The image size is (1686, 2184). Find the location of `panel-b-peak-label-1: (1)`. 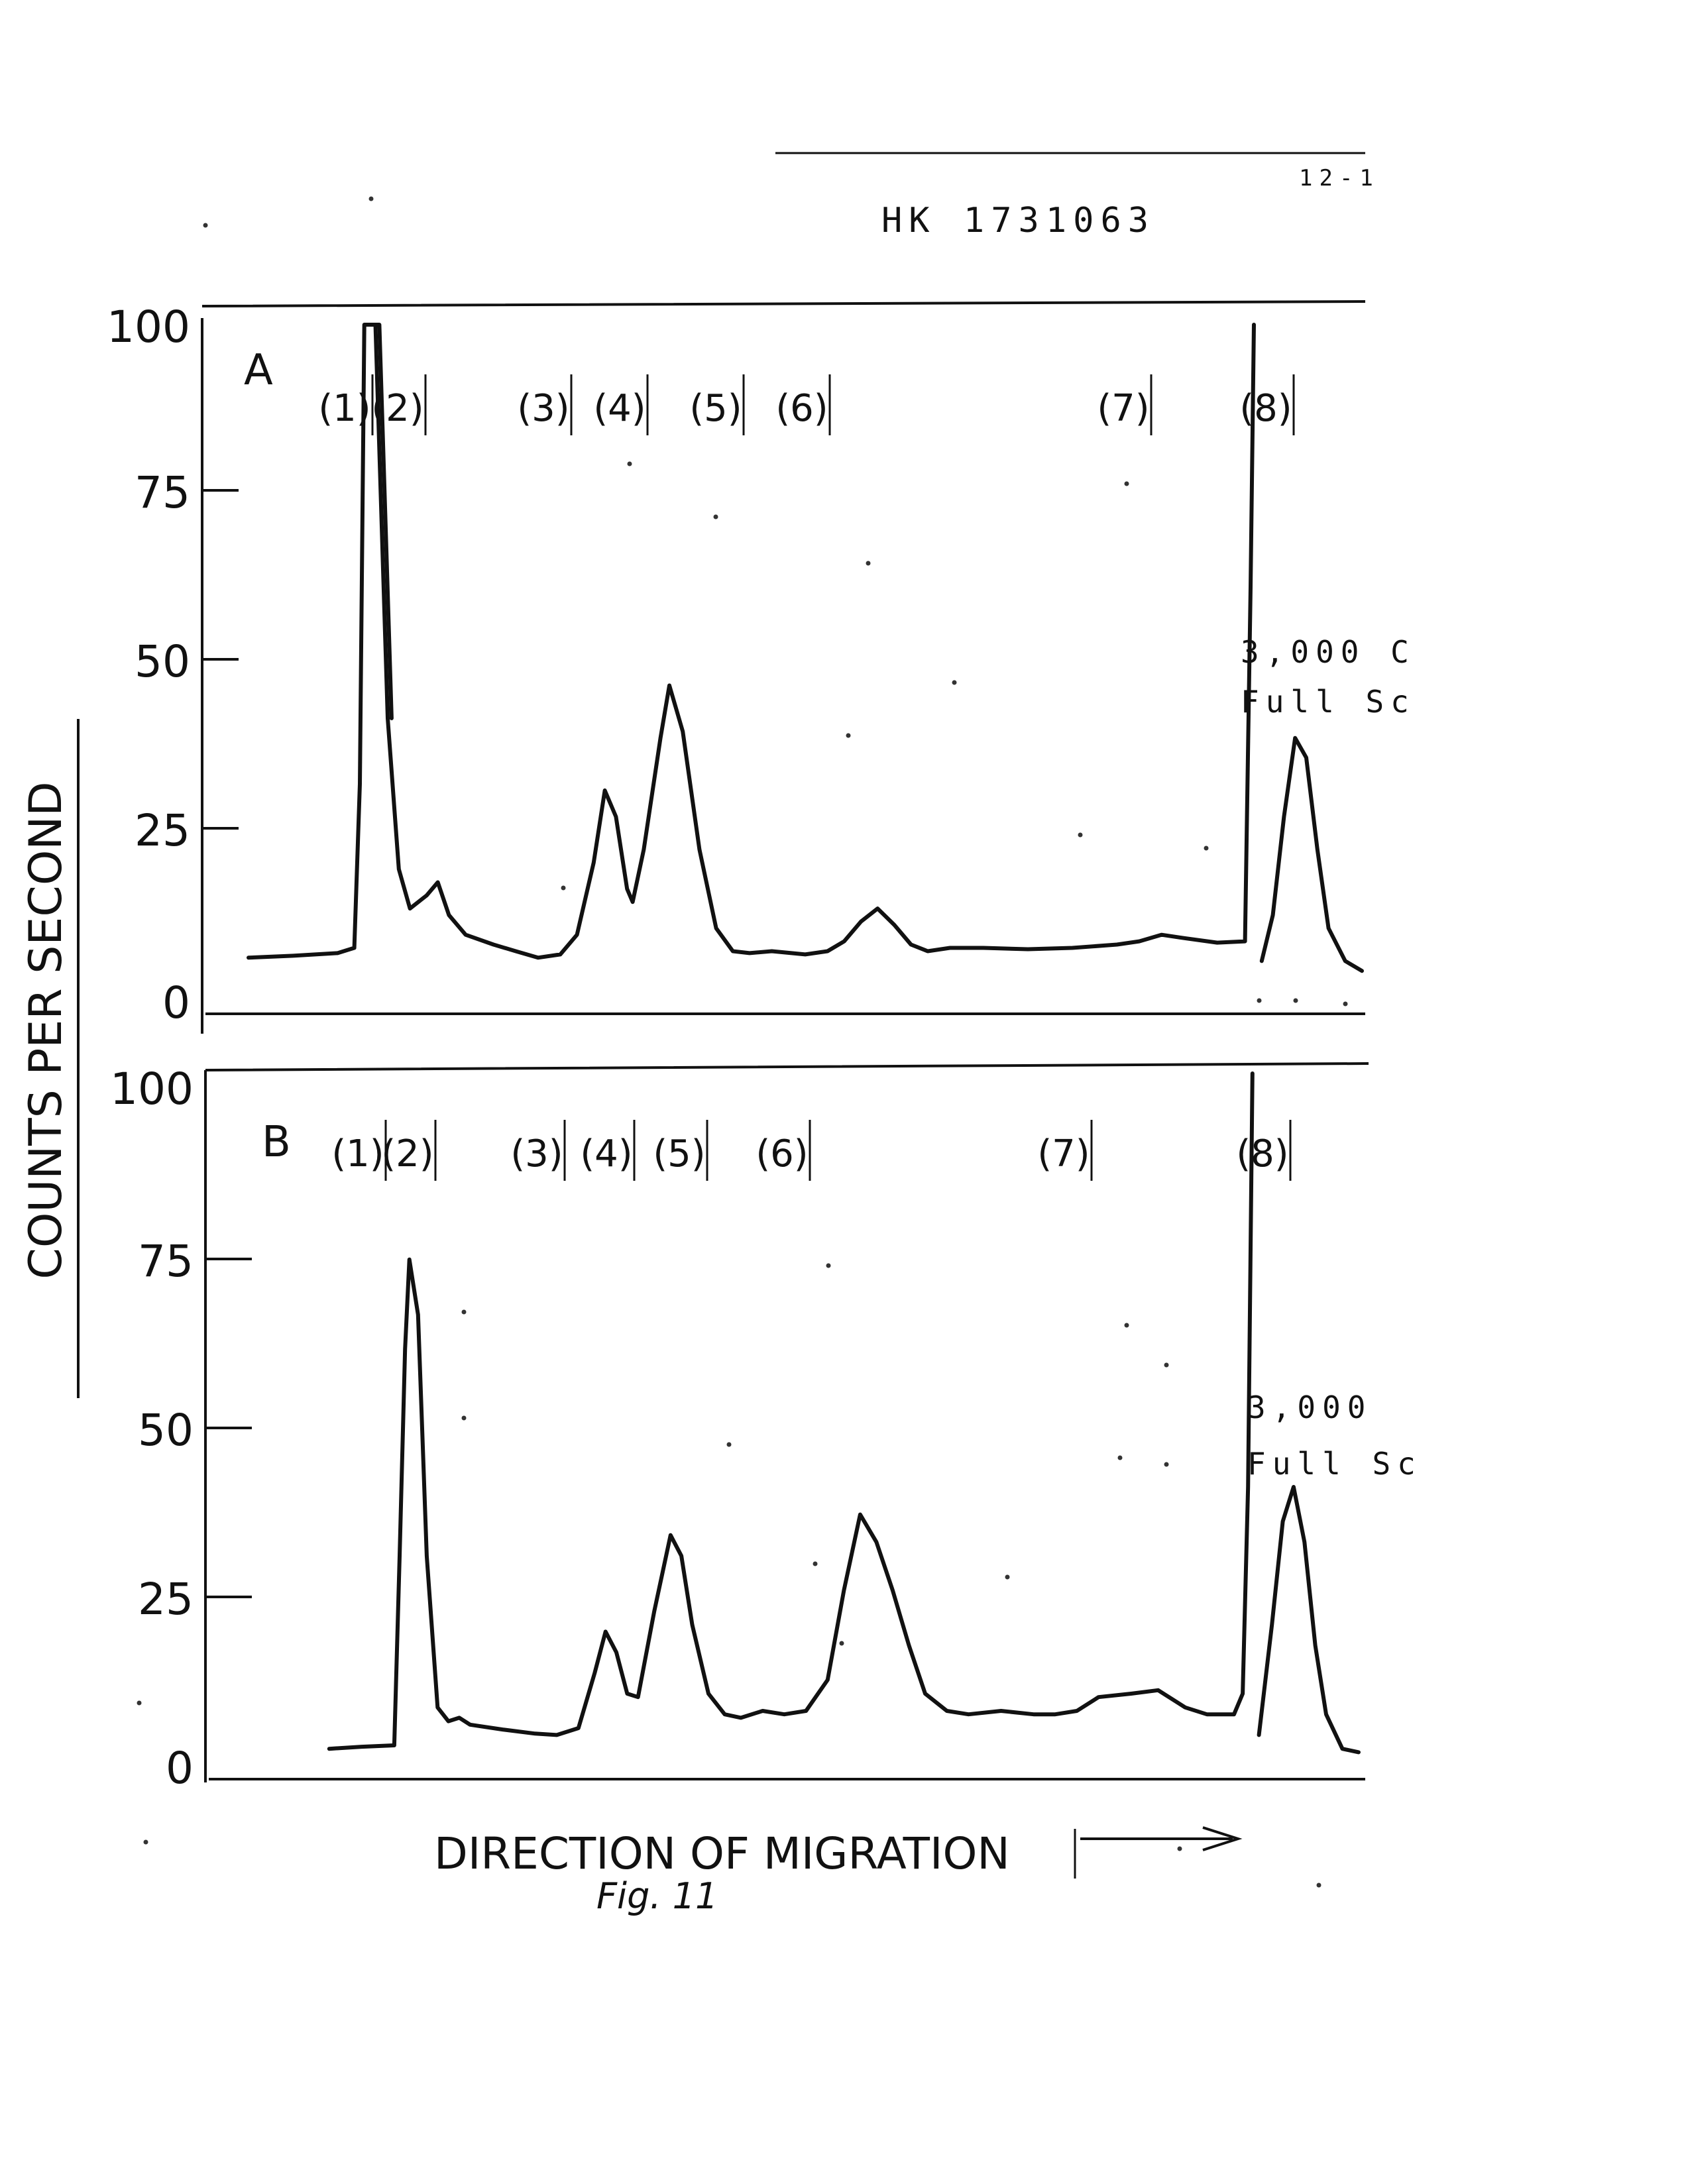

panel-b-peak-label-1: (1) is located at coordinates (357, 1153).